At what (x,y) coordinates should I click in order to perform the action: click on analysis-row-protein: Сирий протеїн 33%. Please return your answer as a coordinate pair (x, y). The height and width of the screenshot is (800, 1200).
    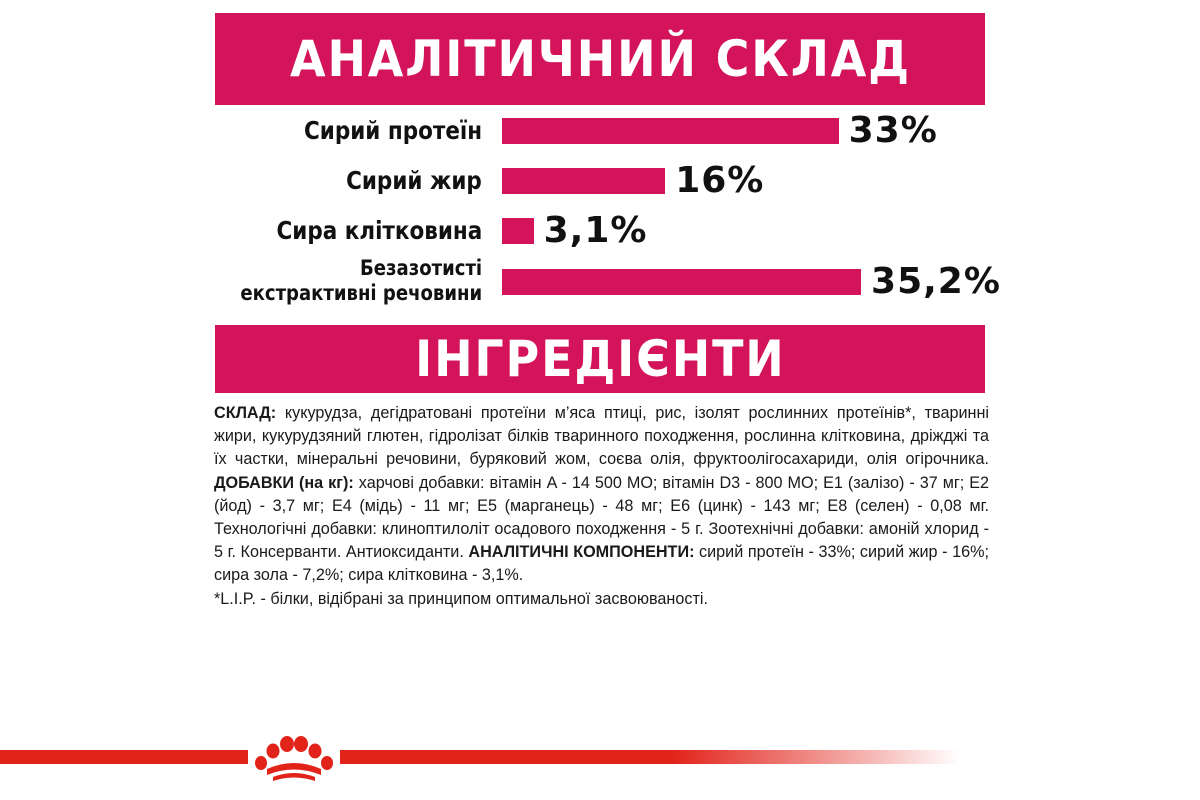
    Looking at the image, I should click on (600, 130).